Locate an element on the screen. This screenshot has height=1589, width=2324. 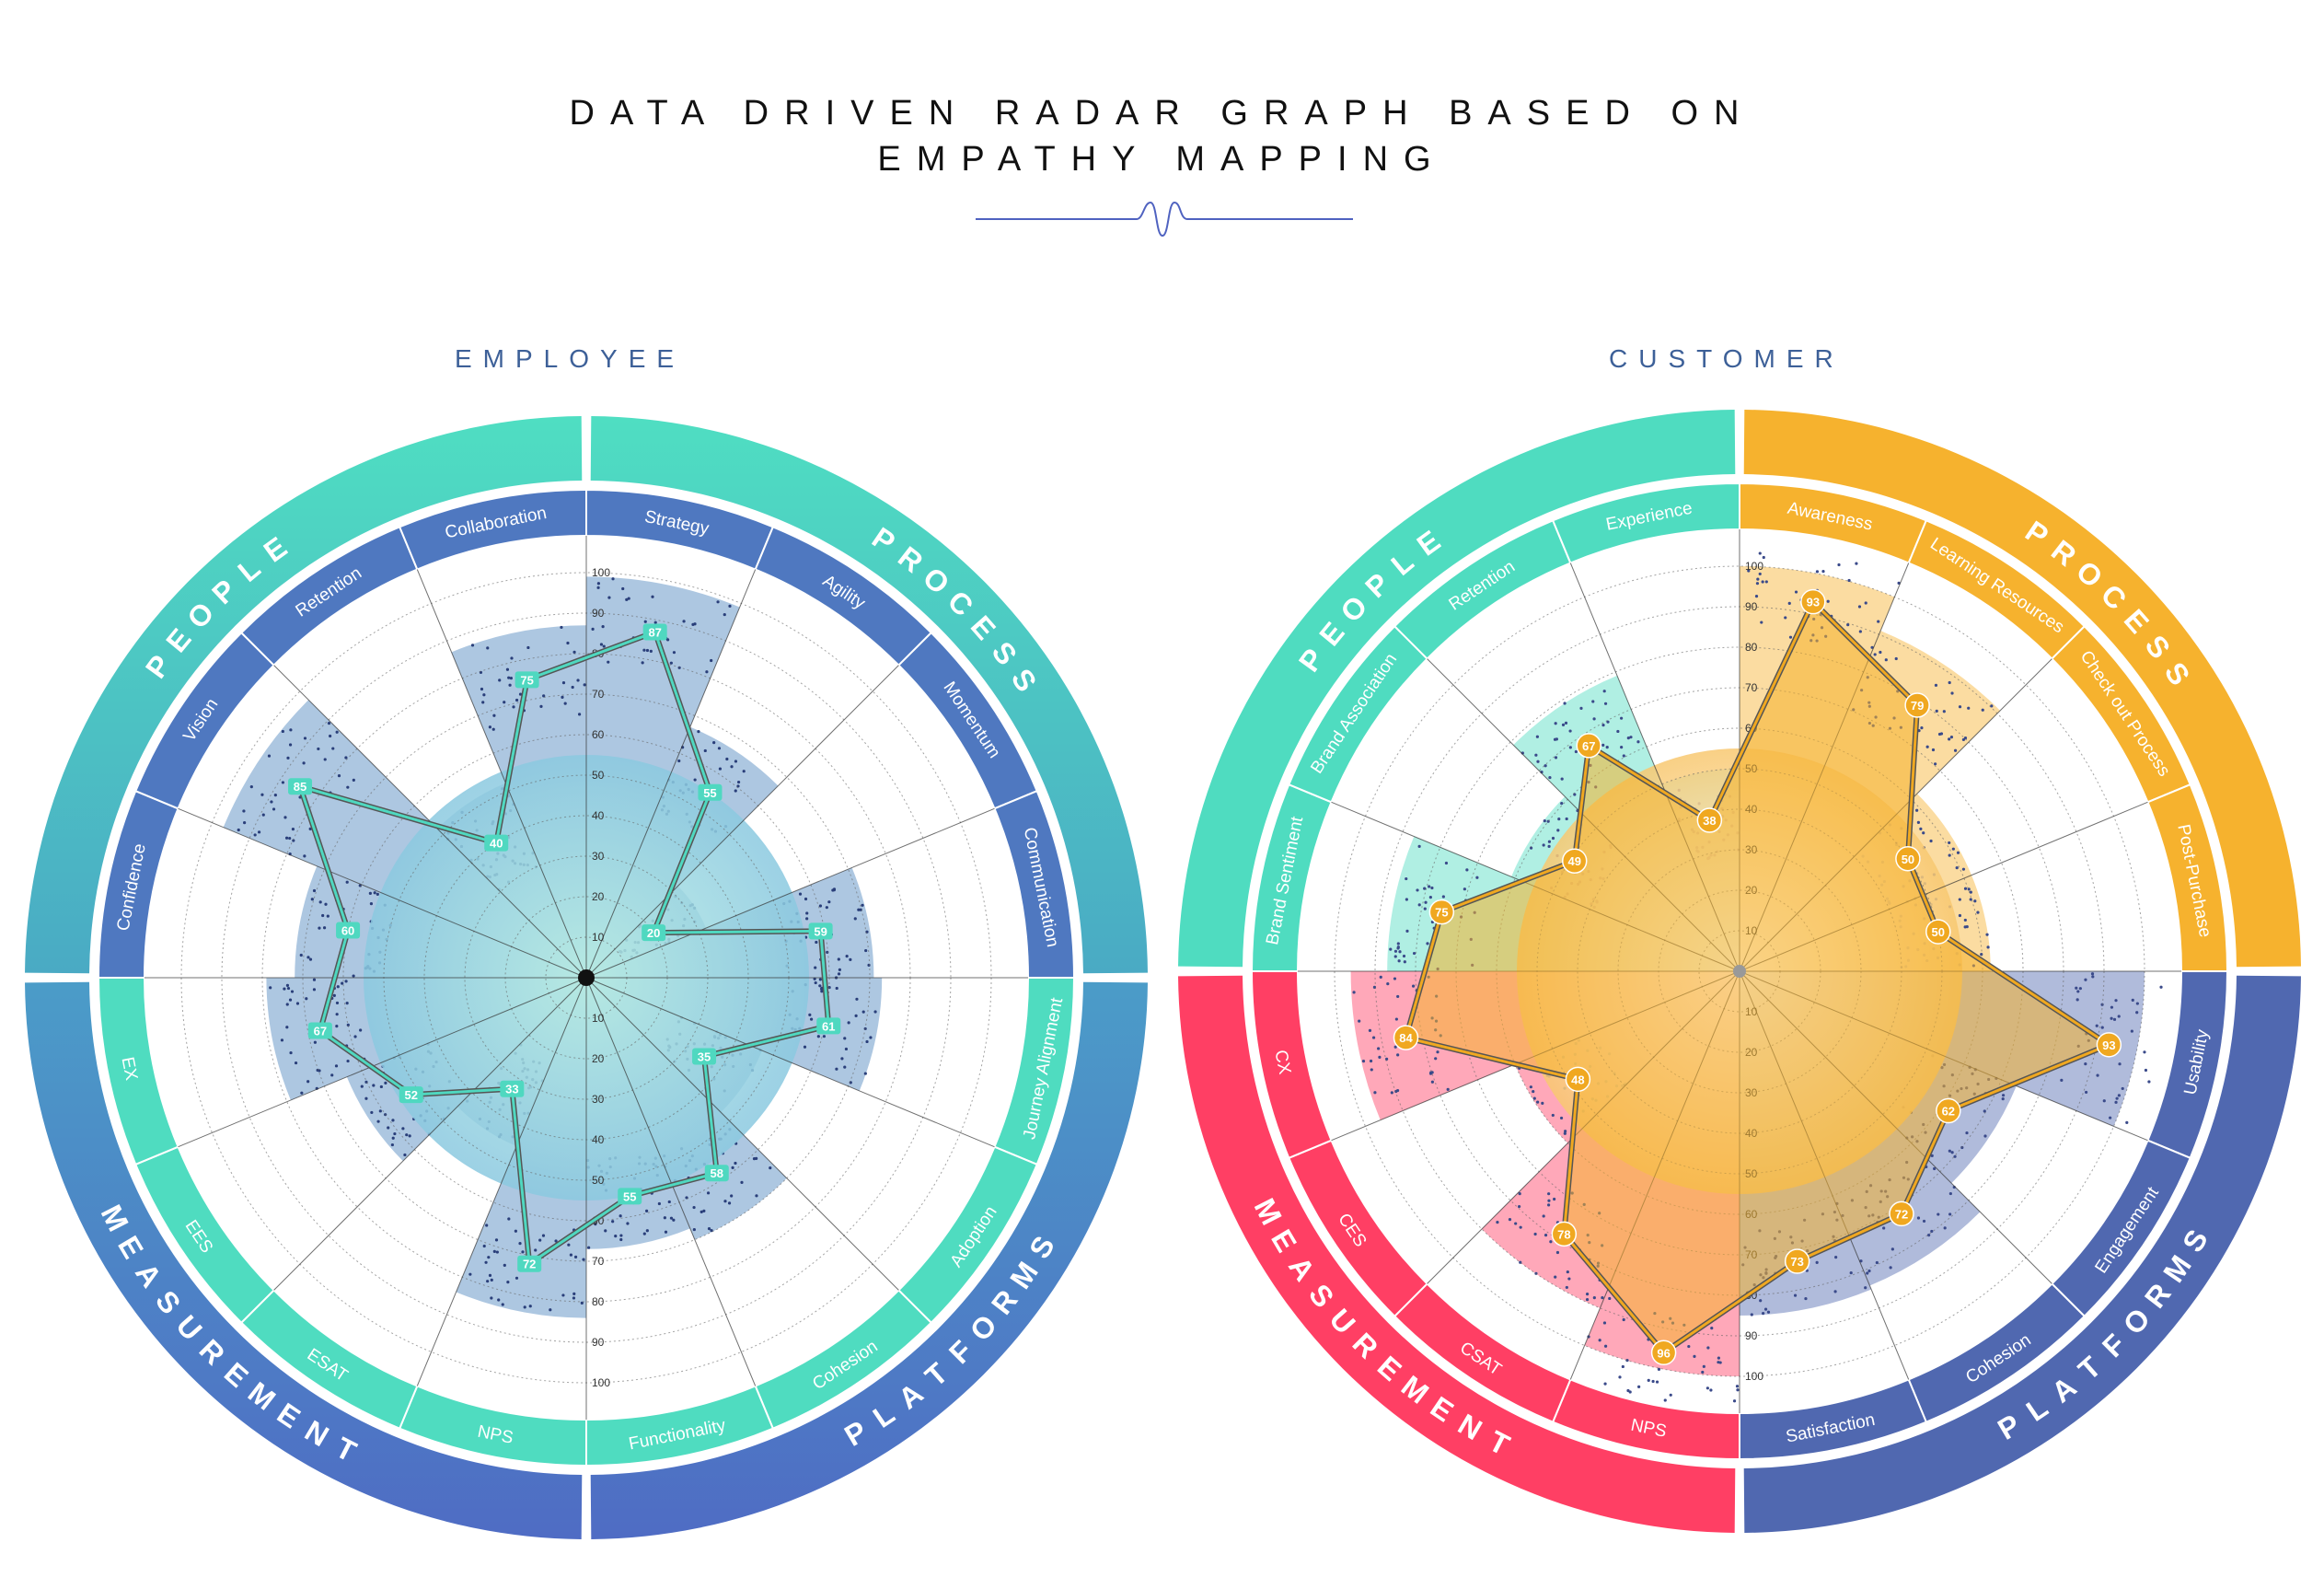
employee-data-label-vision: 85 is located at coordinates (300, 787).